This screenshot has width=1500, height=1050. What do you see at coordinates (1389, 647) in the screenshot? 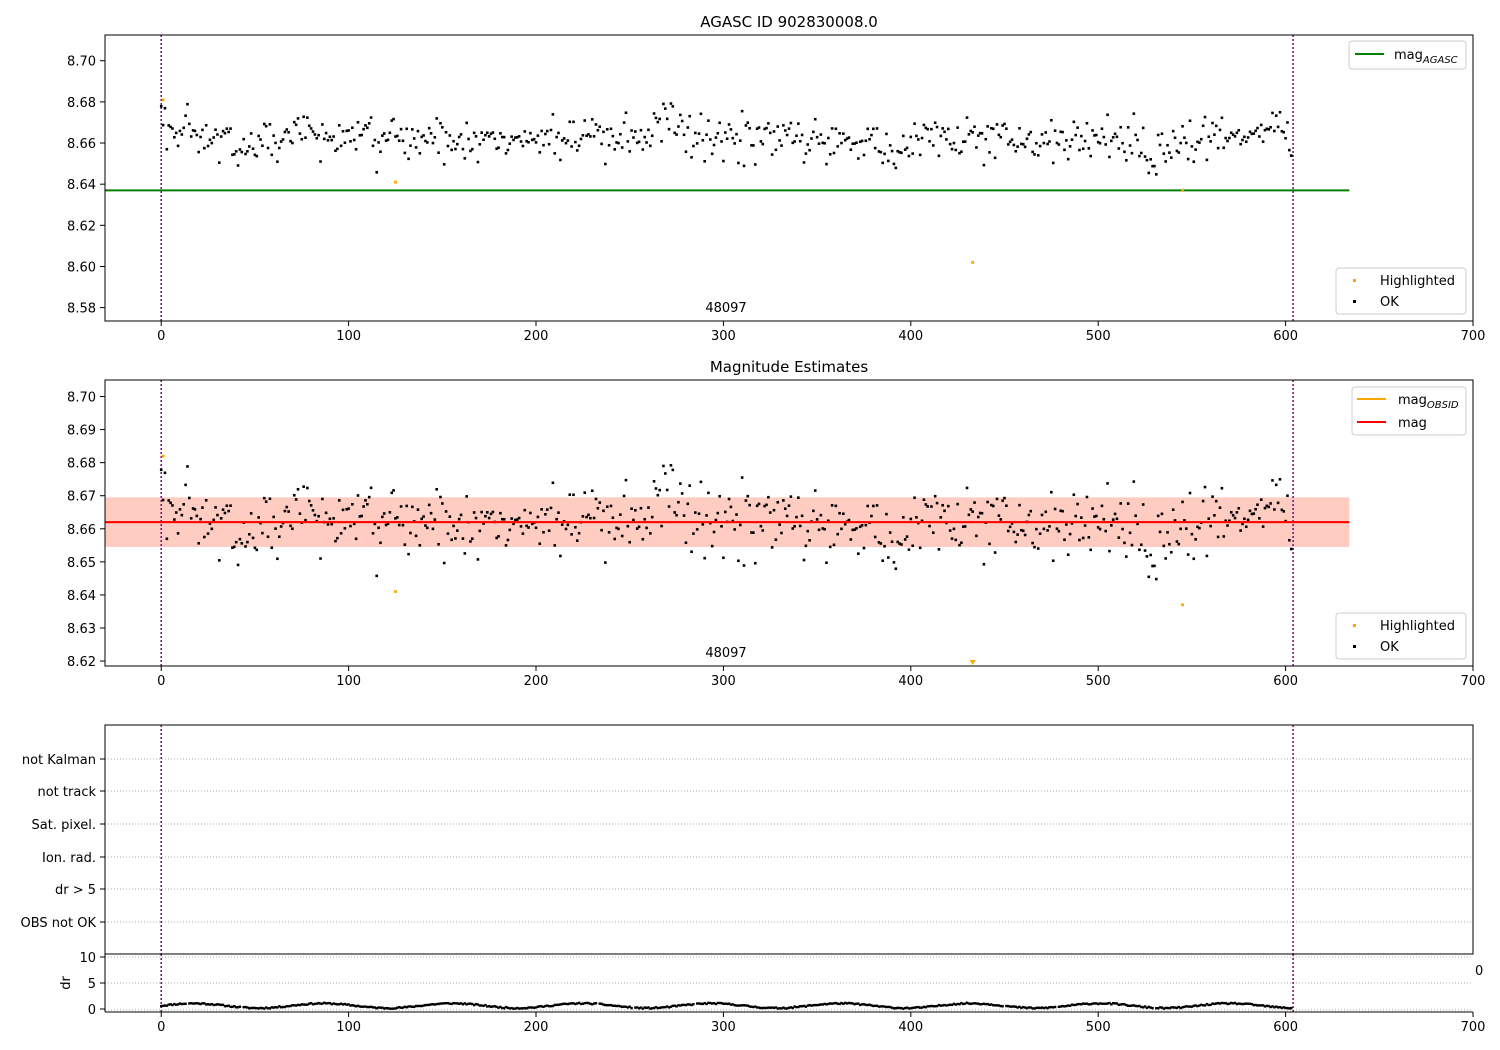
I see `panel2-legend-ok-label: OK` at bounding box center [1389, 647].